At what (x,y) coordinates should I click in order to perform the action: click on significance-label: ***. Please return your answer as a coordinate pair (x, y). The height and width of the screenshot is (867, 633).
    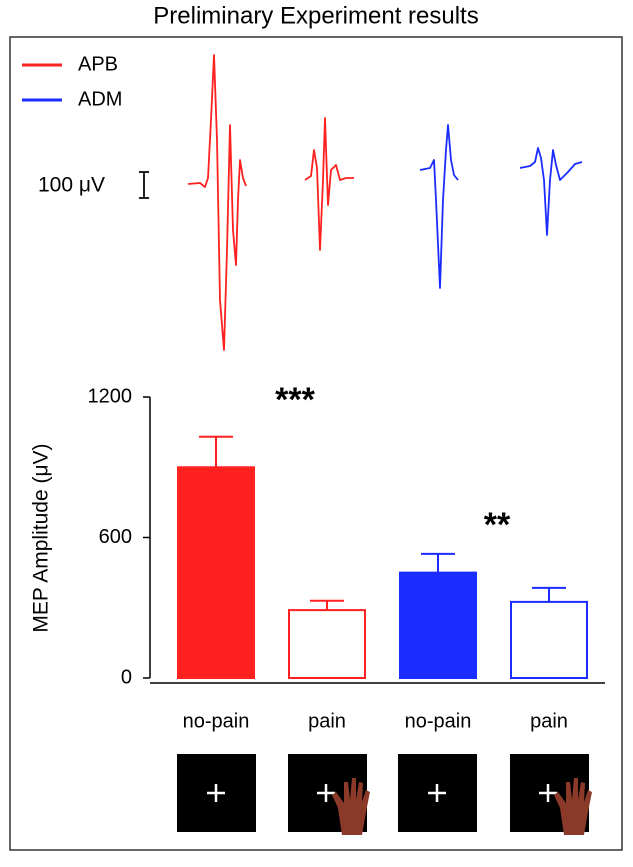
    Looking at the image, I should click on (295, 400).